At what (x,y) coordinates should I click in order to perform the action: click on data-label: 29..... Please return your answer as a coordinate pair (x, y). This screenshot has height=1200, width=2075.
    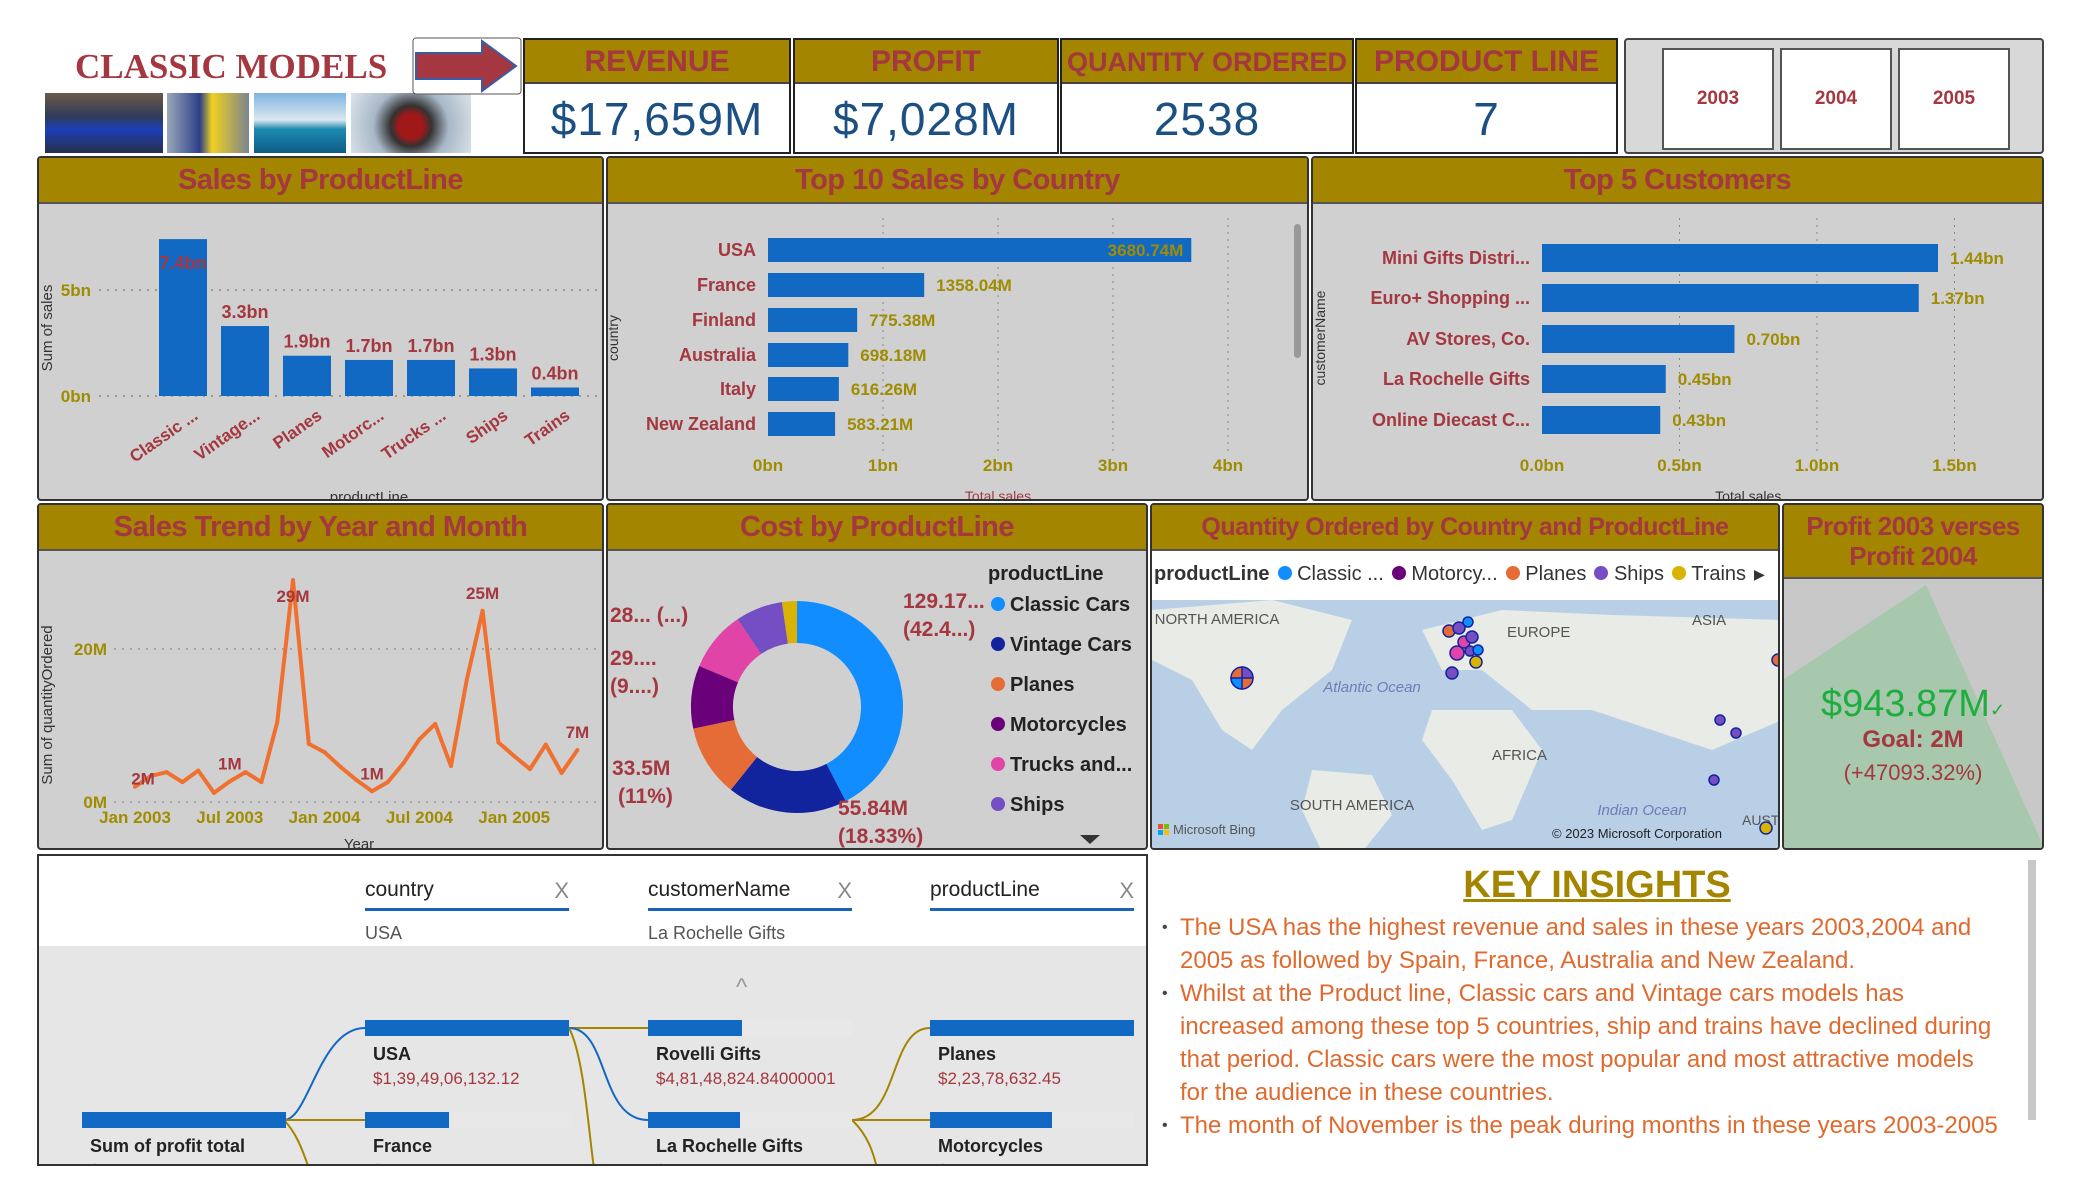
    Looking at the image, I should click on (633, 658).